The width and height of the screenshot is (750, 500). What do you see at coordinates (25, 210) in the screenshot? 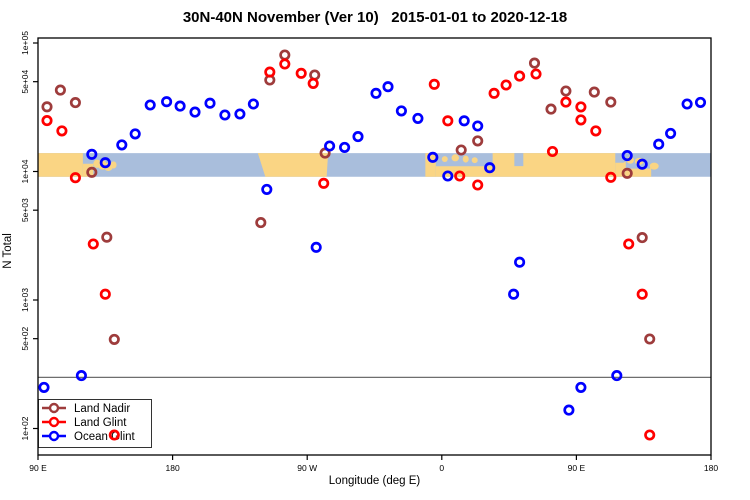
I see `y-tick-label: 5e+03` at bounding box center [25, 210].